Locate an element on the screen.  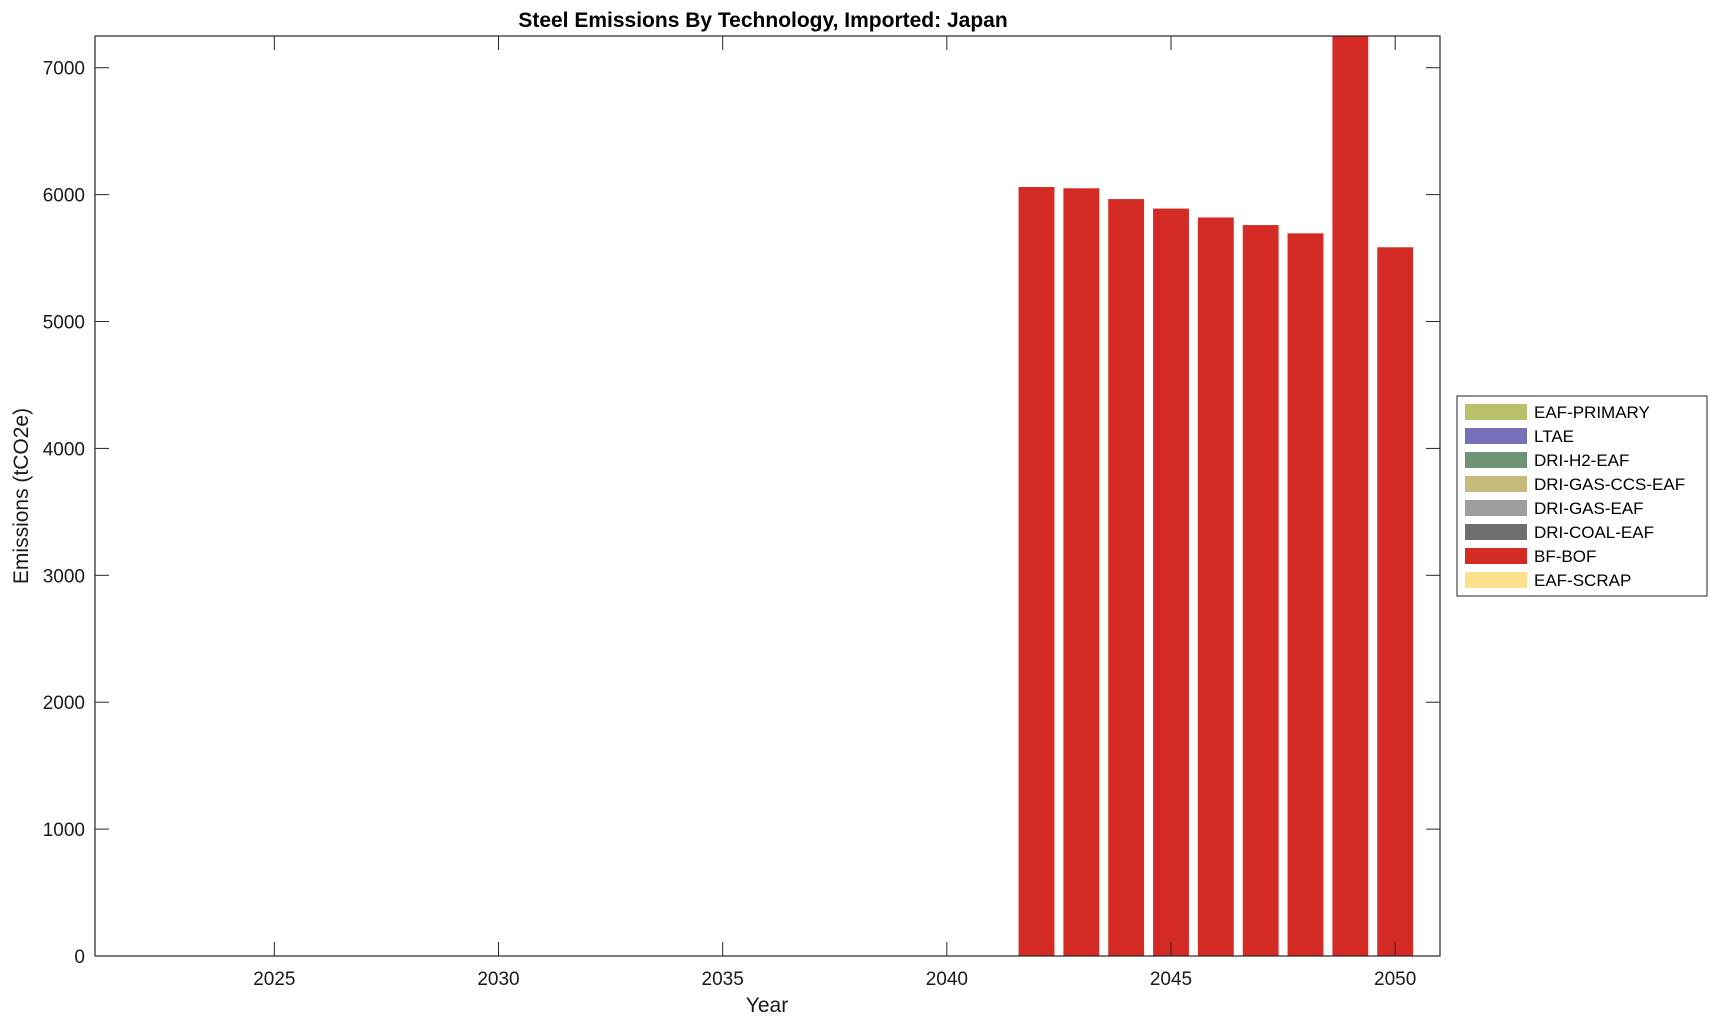
legend-label-dri-h2-eaf: DRI-H2-EAF is located at coordinates (1581, 460).